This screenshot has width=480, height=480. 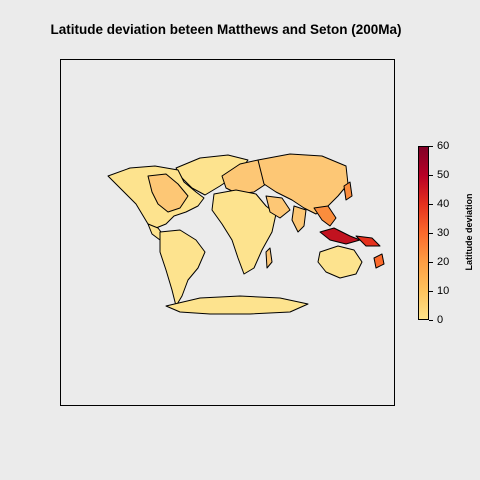 I want to click on legend-tick-label: 60, so click(x=443, y=146).